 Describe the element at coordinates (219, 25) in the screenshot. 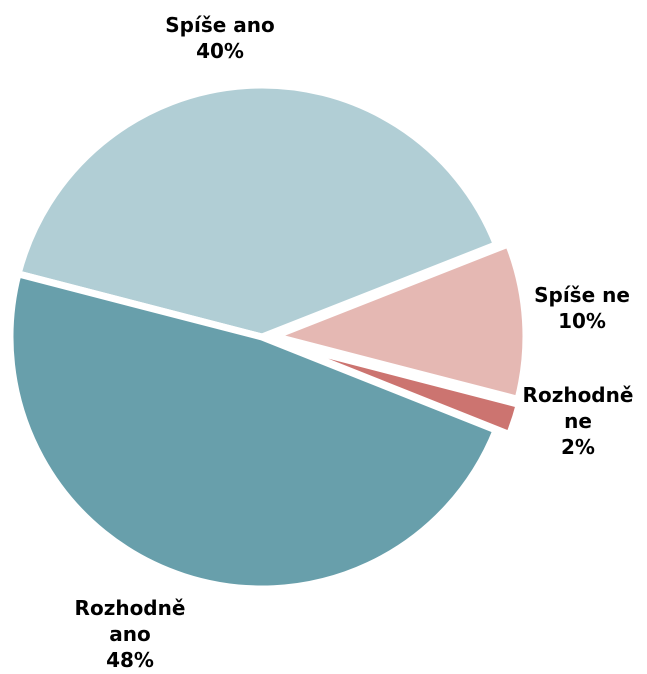

I see `slice-category-label: Spíše ano` at that location.